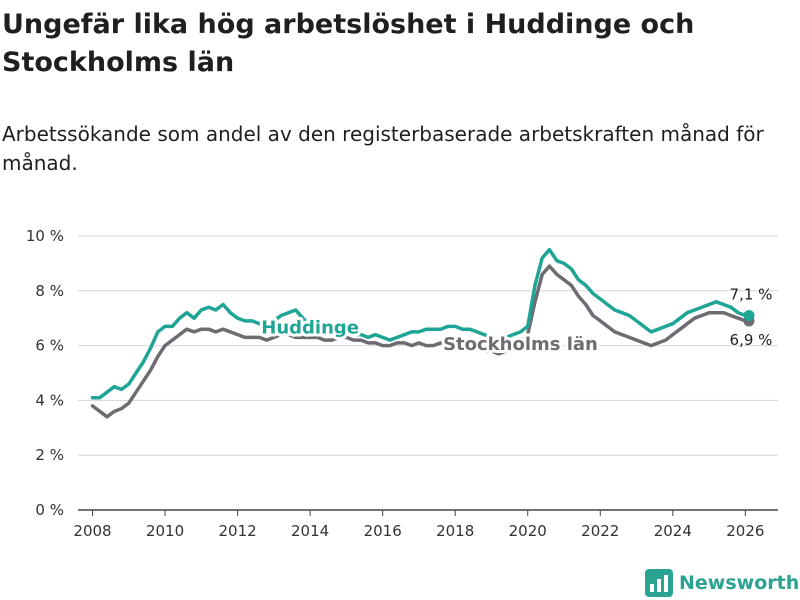 This screenshot has height=600, width=800. I want to click on end-label-huddinge: 7,1 %, so click(751, 294).